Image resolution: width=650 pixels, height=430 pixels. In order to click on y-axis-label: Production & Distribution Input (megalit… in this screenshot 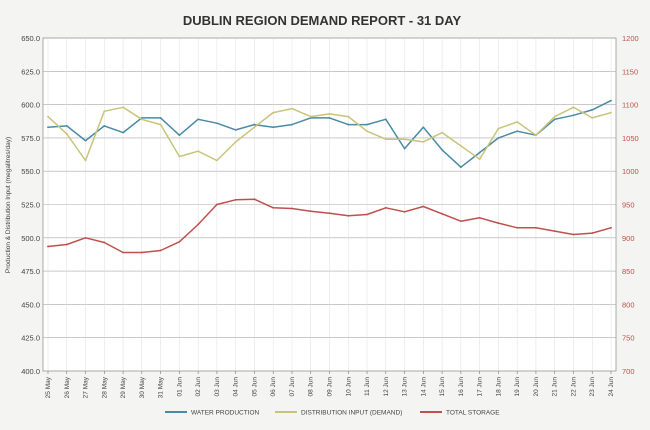, I will do `click(8, 205)`.